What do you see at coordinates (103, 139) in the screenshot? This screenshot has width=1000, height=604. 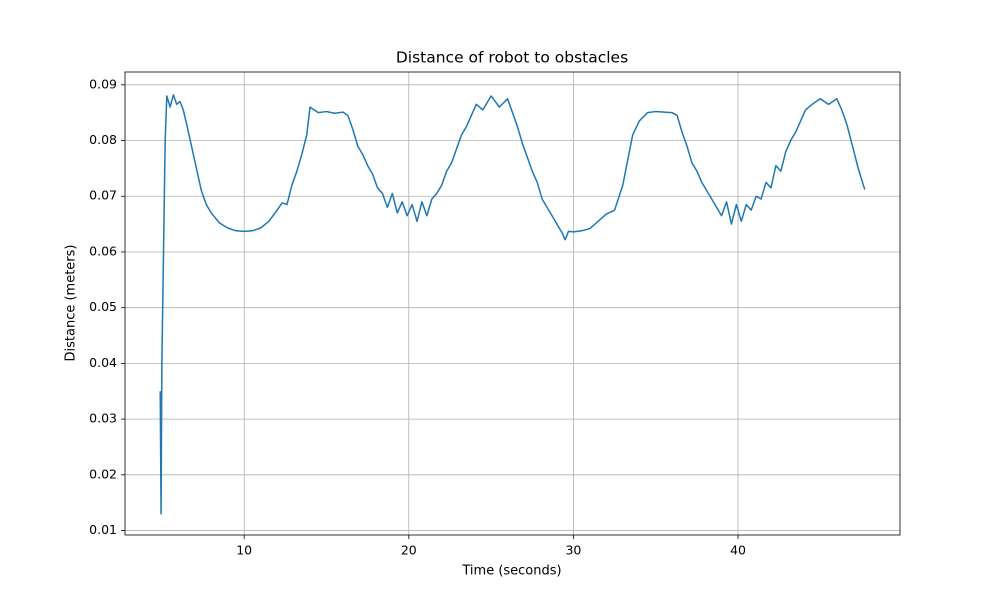 I see `y-tick-label: 0.08` at bounding box center [103, 139].